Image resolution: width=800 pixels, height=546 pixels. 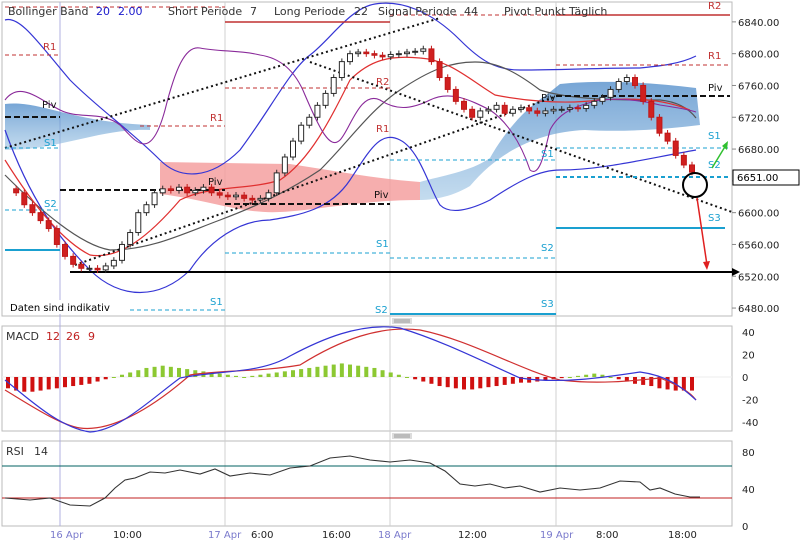 I want to click on time-tick-label: 16 Apr, so click(x=67, y=535).